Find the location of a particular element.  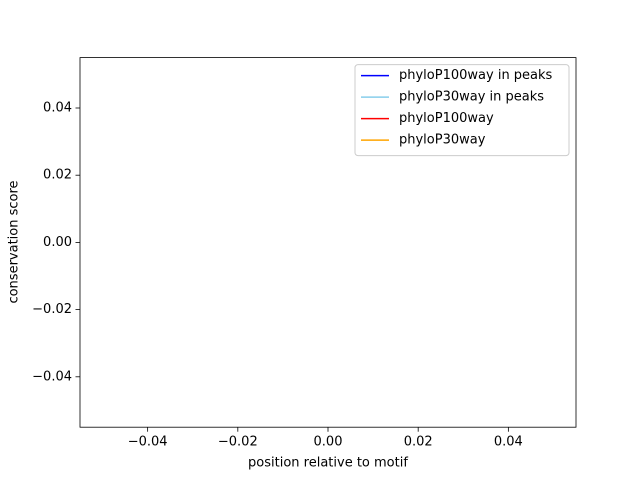

legend-label: phyloP30way is located at coordinates (442, 140).